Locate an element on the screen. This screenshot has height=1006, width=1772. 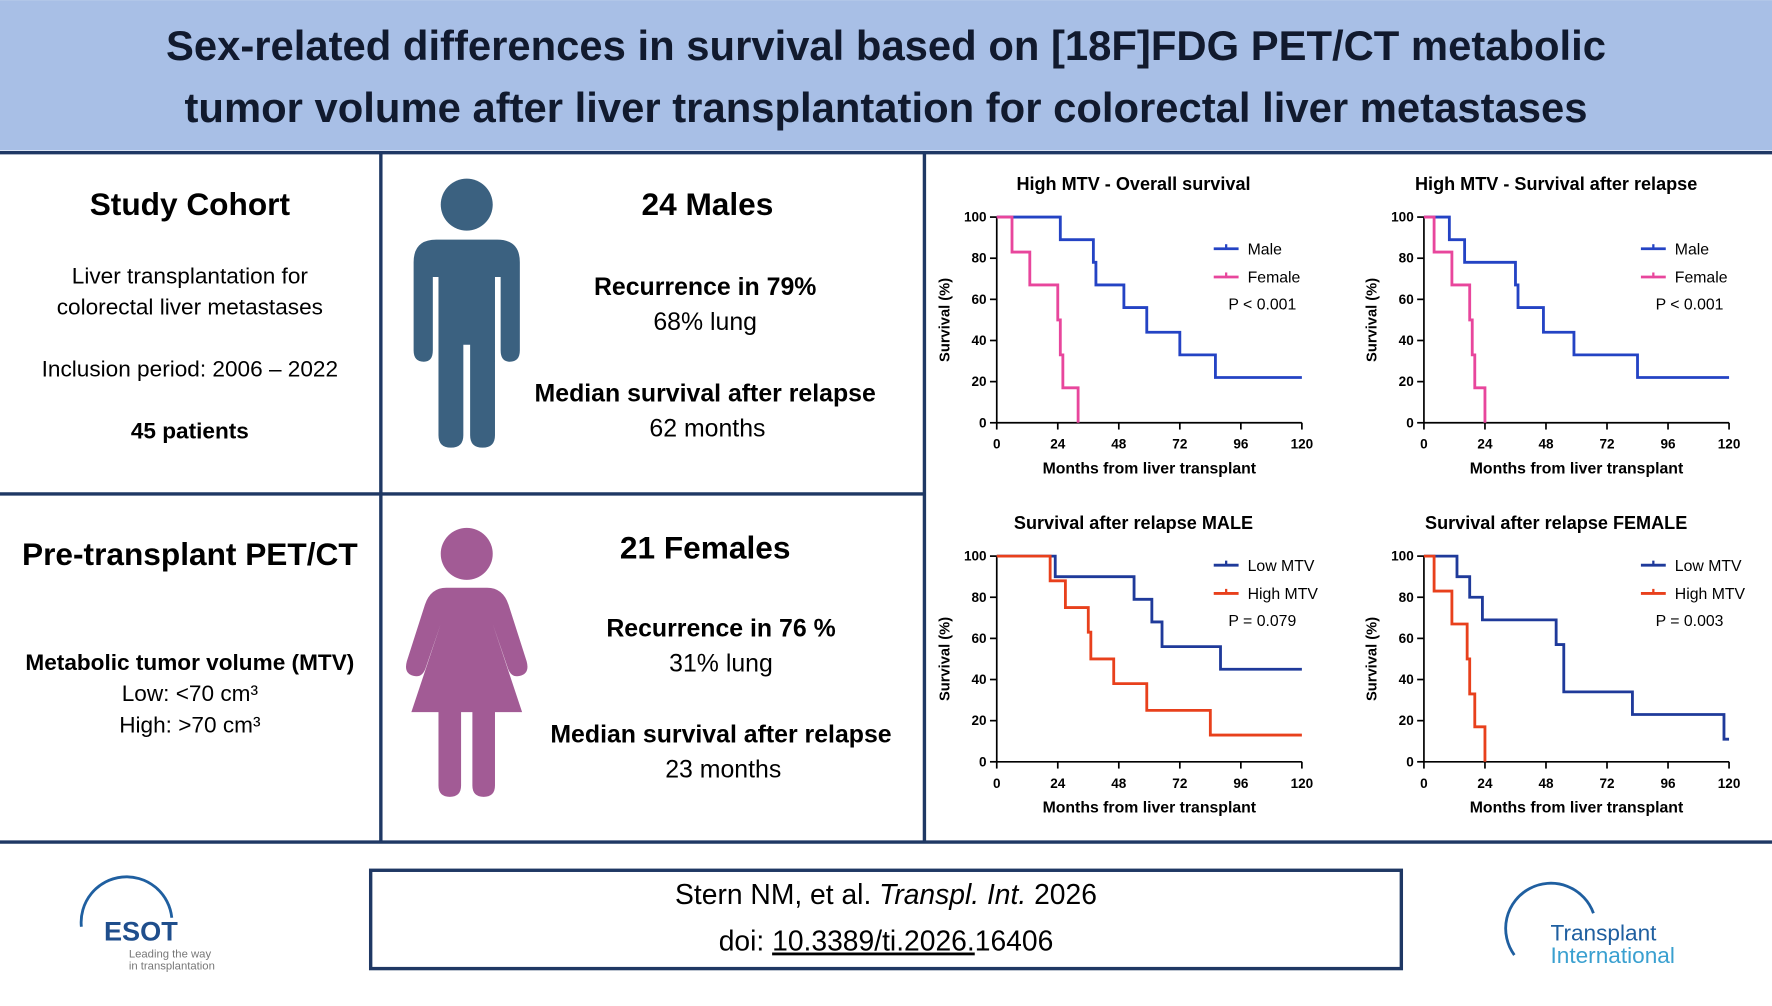
text: Recurrence in 79% is located at coordinates (705, 287).